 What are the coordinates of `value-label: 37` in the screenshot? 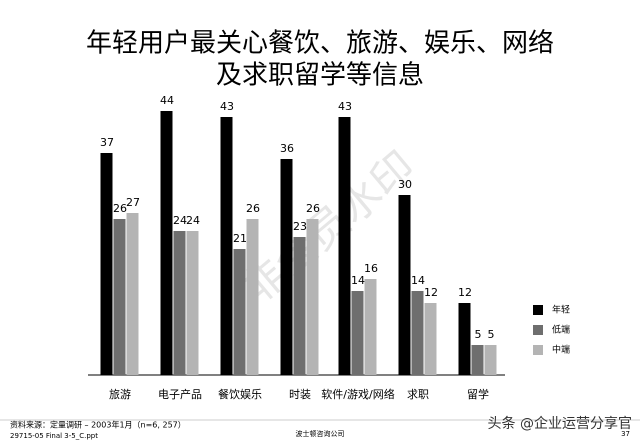 It's located at (107, 142).